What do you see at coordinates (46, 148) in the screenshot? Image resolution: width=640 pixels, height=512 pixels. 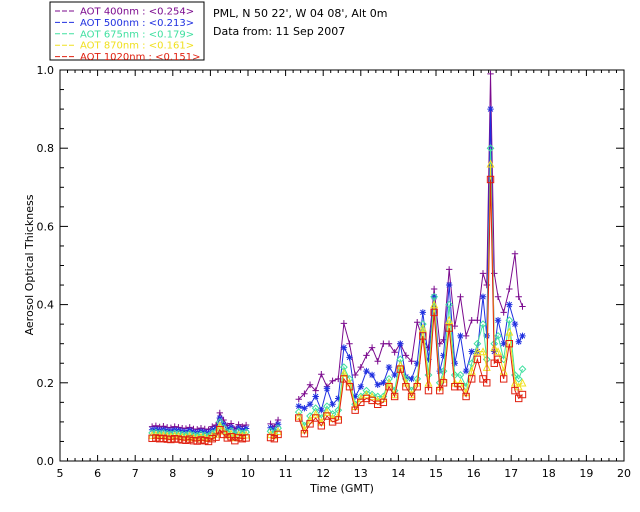 I see `y-tick-label: 0.8` at bounding box center [46, 148].